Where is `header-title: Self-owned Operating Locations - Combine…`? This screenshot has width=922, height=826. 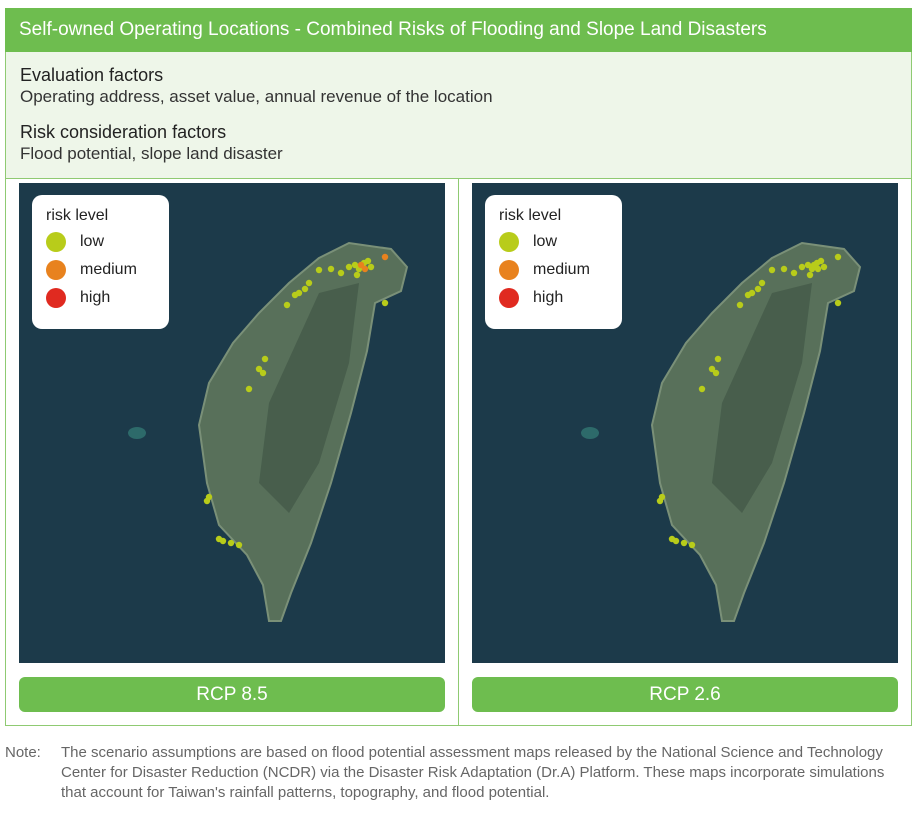
header-title: Self-owned Operating Locations - Combine… is located at coordinates (458, 30).